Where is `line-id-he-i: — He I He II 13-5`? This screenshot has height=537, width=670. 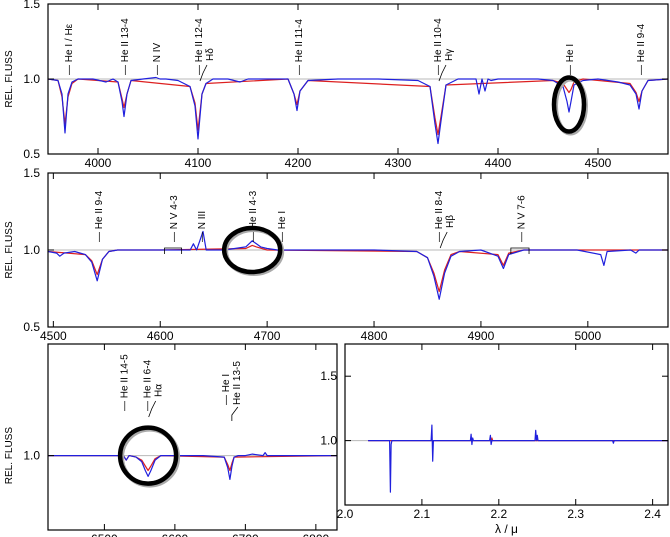 line-id-he-i: — He I He II 13-5 is located at coordinates (232, 391).